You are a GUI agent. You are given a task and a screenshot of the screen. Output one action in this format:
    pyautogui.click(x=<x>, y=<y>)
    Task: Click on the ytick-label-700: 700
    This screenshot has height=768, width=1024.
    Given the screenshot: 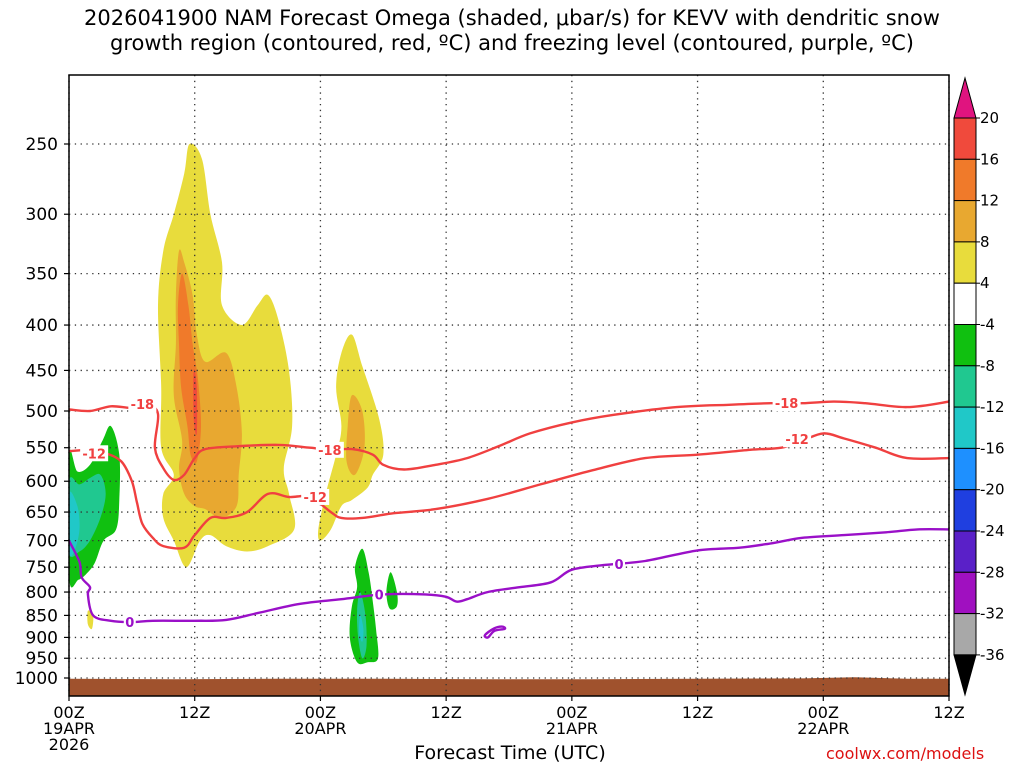 What is the action you would take?
    pyautogui.click(x=42, y=542)
    